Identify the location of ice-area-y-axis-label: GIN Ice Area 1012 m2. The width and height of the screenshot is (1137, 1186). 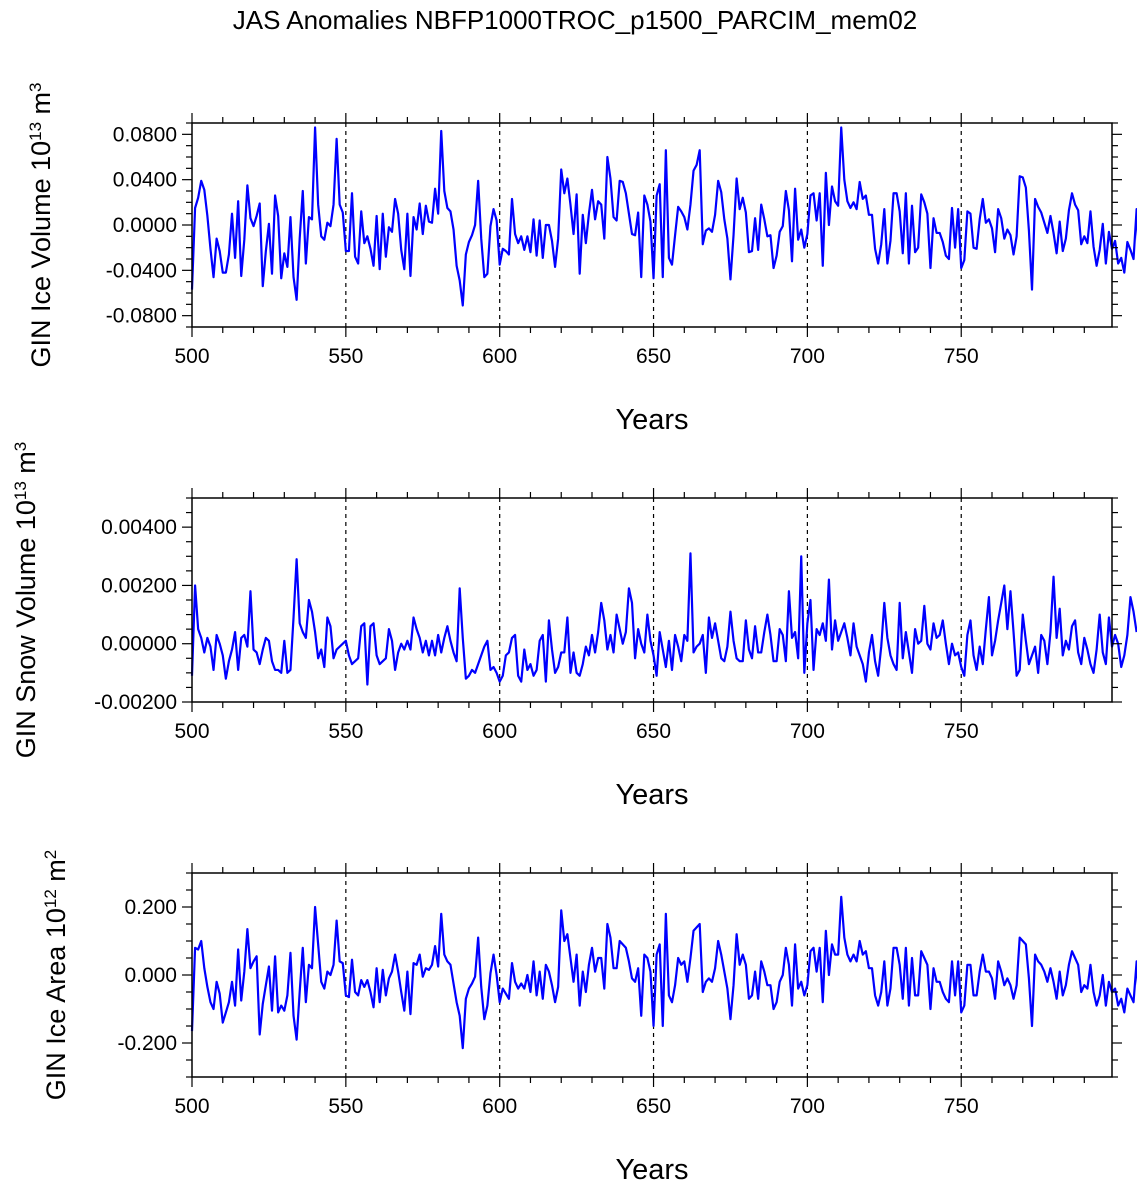
(56, 975).